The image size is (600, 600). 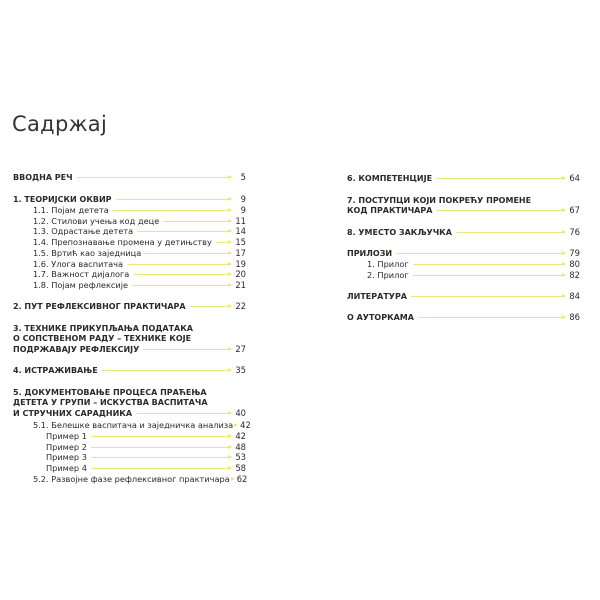 I want to click on toc-entry: О АУТОРКАМА 86, so click(x=463, y=317).